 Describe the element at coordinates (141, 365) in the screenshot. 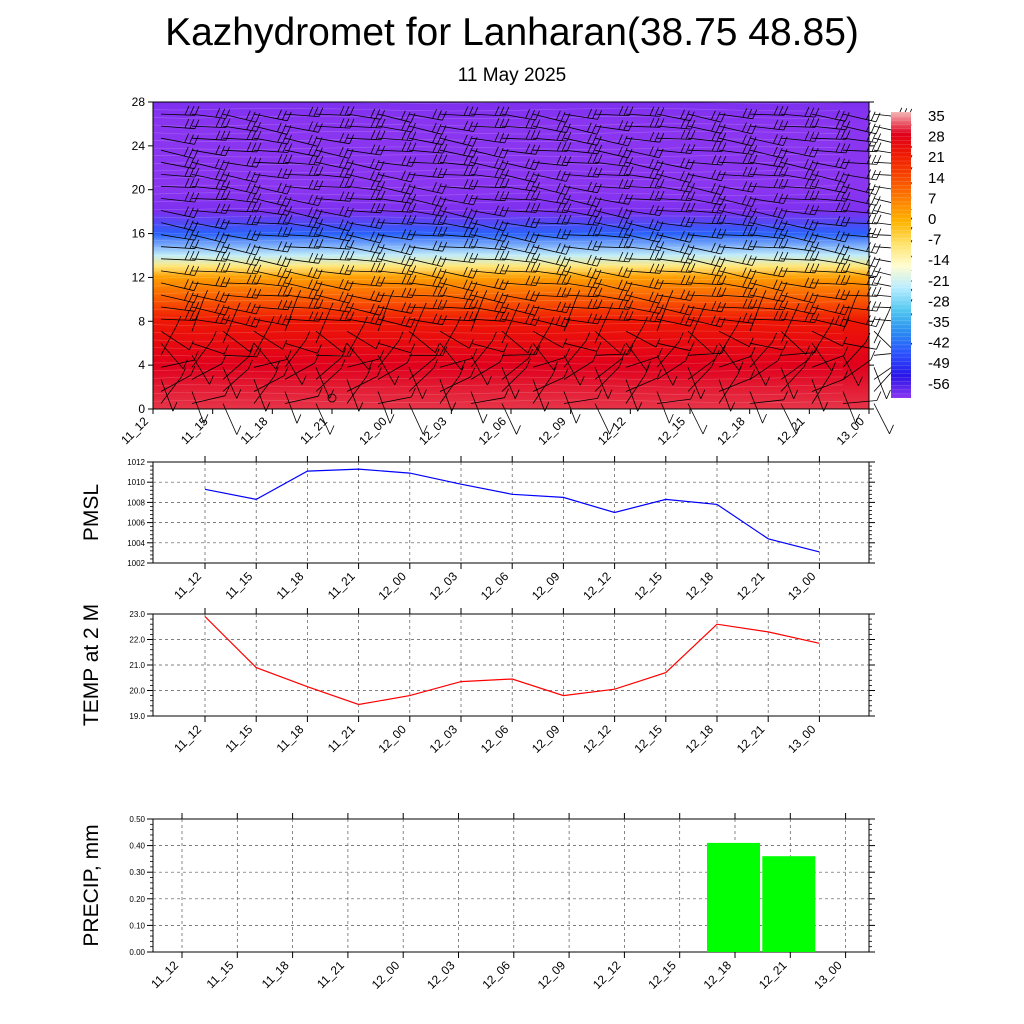

I see `y-tick-label: 4` at that location.